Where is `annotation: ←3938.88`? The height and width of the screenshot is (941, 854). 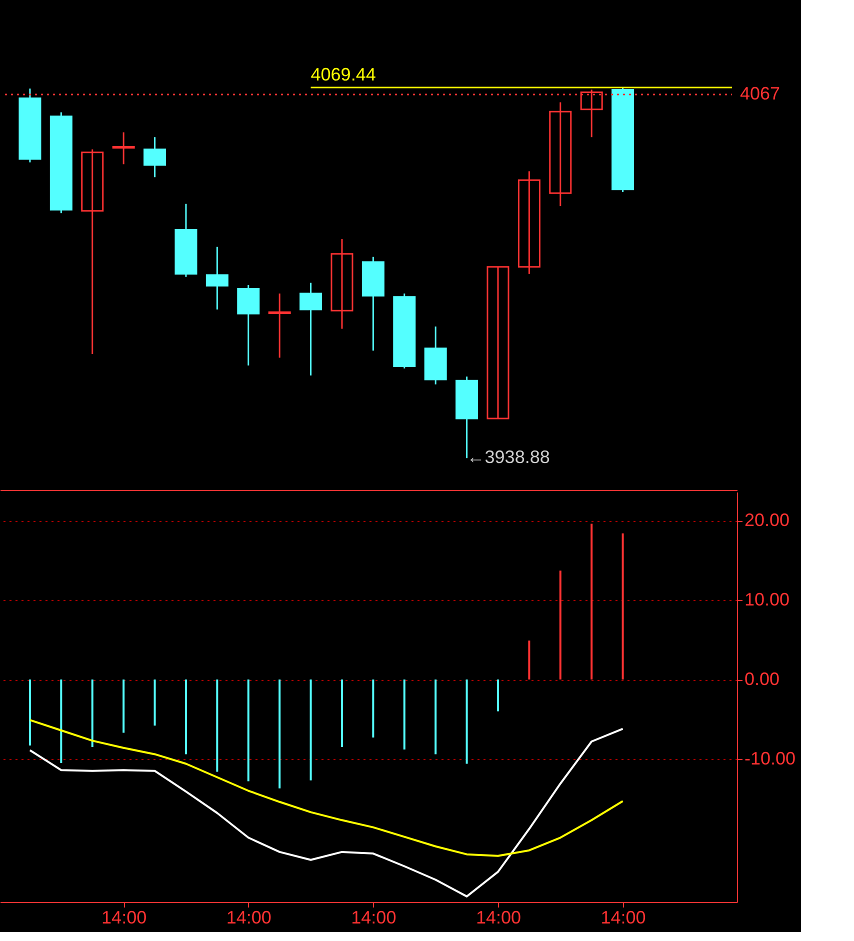 annotation: ←3938.88 is located at coordinates (508, 457).